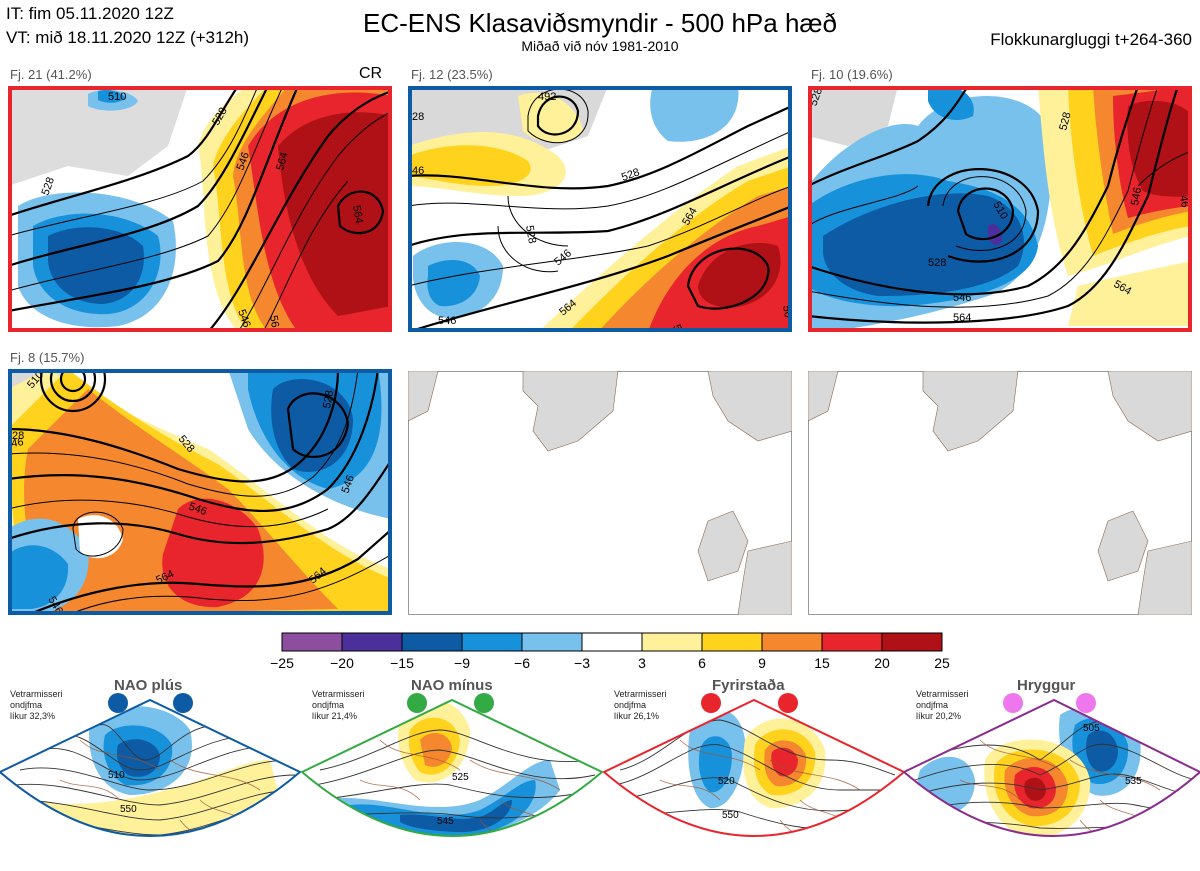 The height and width of the screenshot is (871, 1200). What do you see at coordinates (748, 685) in the screenshot?
I see `regime-3-name: Fyrirstaða` at bounding box center [748, 685].